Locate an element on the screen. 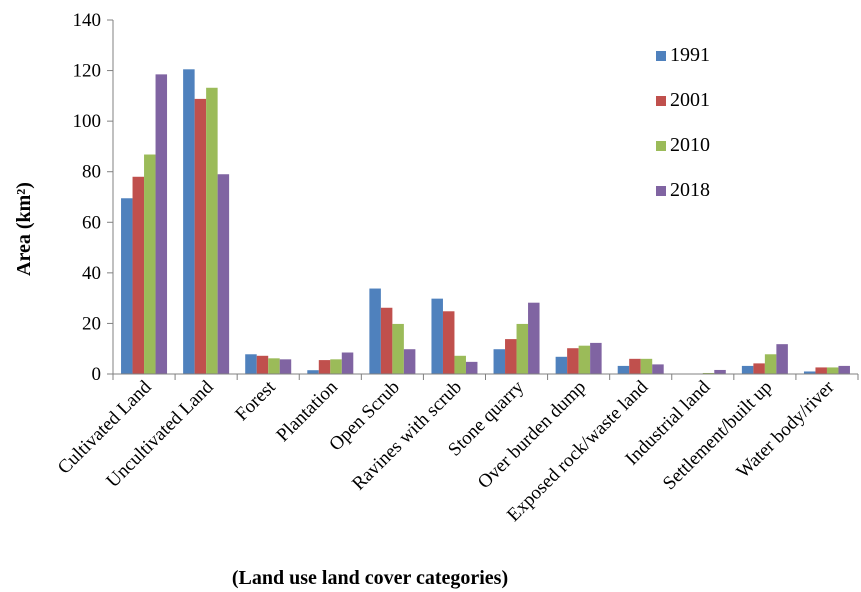 The image size is (861, 592). category-label: Settlement/built up is located at coordinates (717, 435).